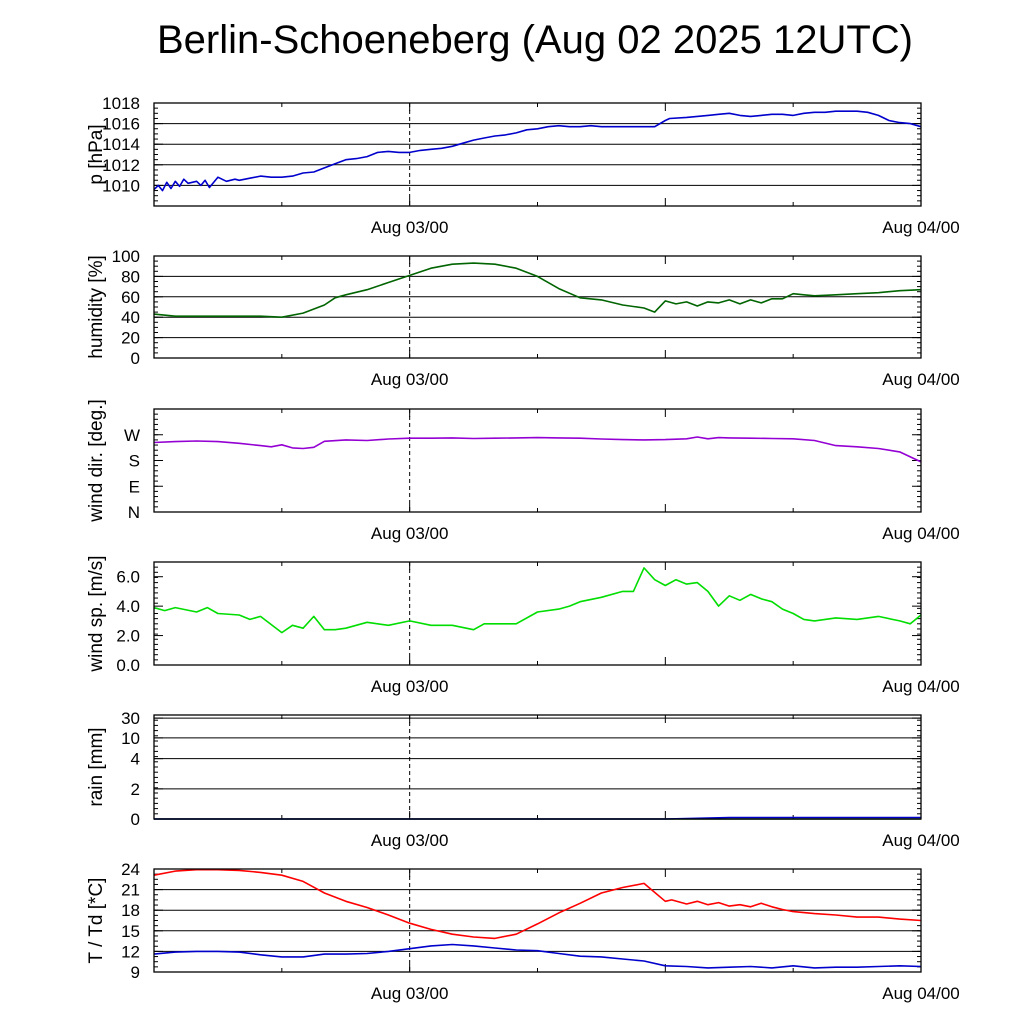 This screenshot has width=1024, height=1024. Describe the element at coordinates (96, 461) in the screenshot. I see `y-axis-label: wind dir. [deg.]` at that location.